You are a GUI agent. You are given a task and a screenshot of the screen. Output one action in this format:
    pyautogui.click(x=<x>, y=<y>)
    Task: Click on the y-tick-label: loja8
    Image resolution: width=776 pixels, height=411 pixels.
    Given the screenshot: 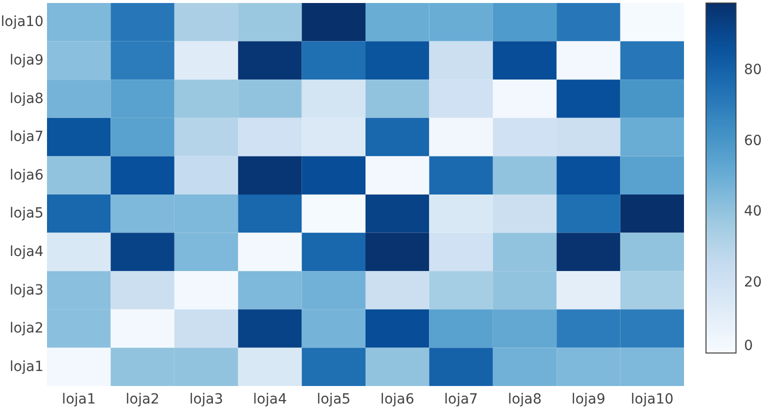 What is the action you would take?
    pyautogui.click(x=27, y=98)
    